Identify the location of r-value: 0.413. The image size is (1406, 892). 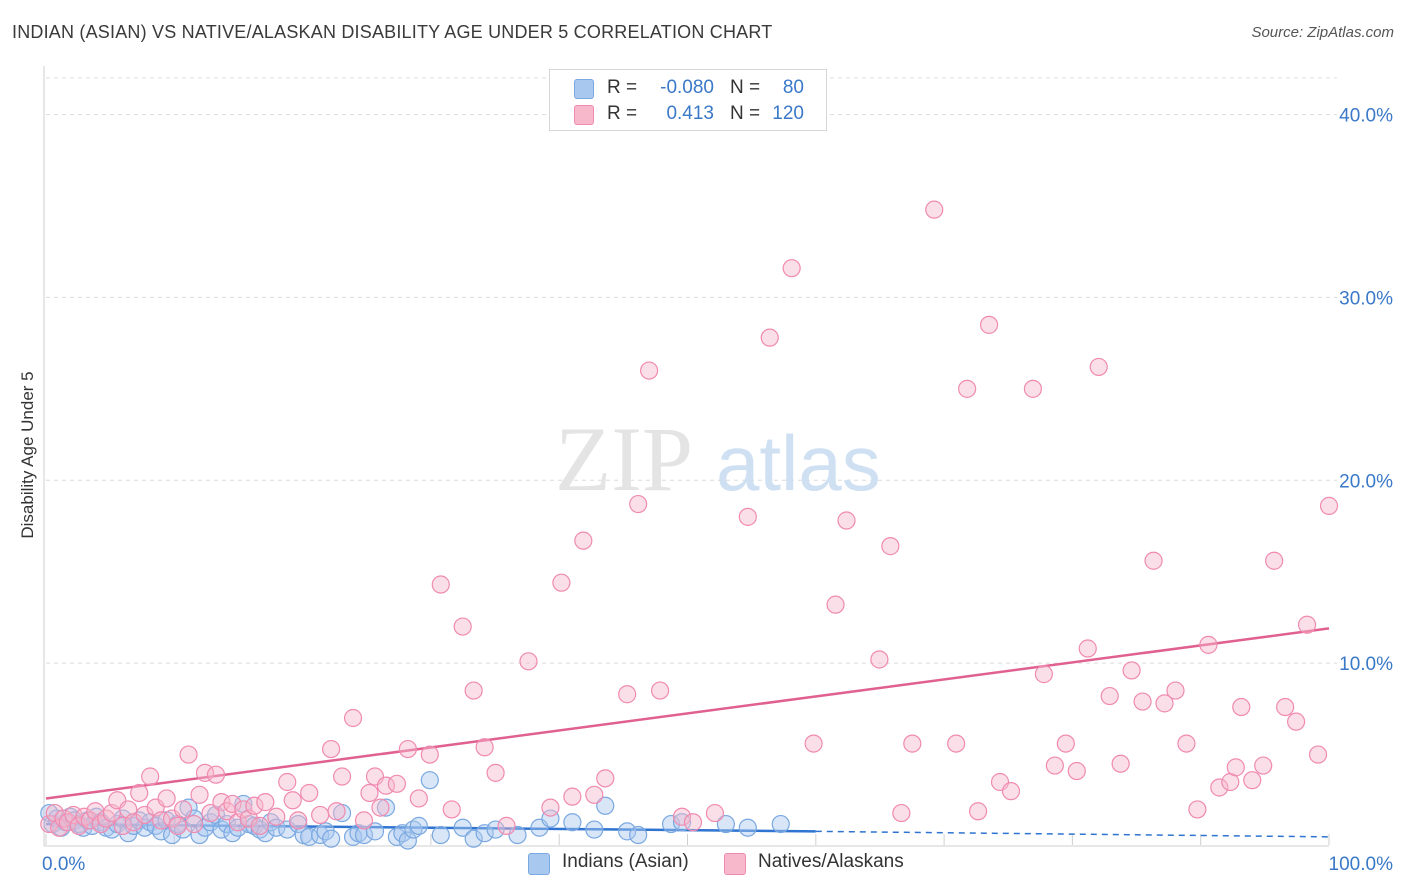
(690, 113).